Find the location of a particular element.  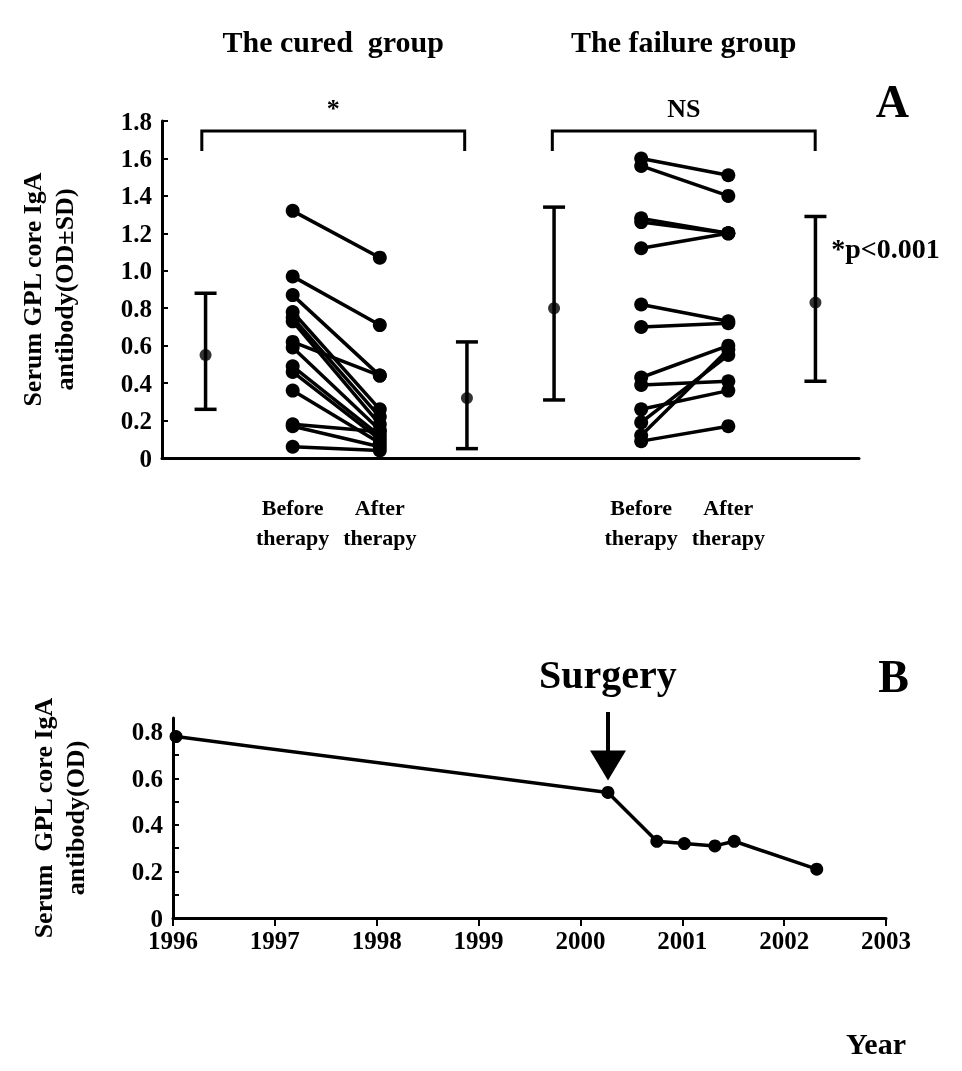

y-axis-title: Serum GPL core IgA antibody(OD±SD) is located at coordinates (48, 289).